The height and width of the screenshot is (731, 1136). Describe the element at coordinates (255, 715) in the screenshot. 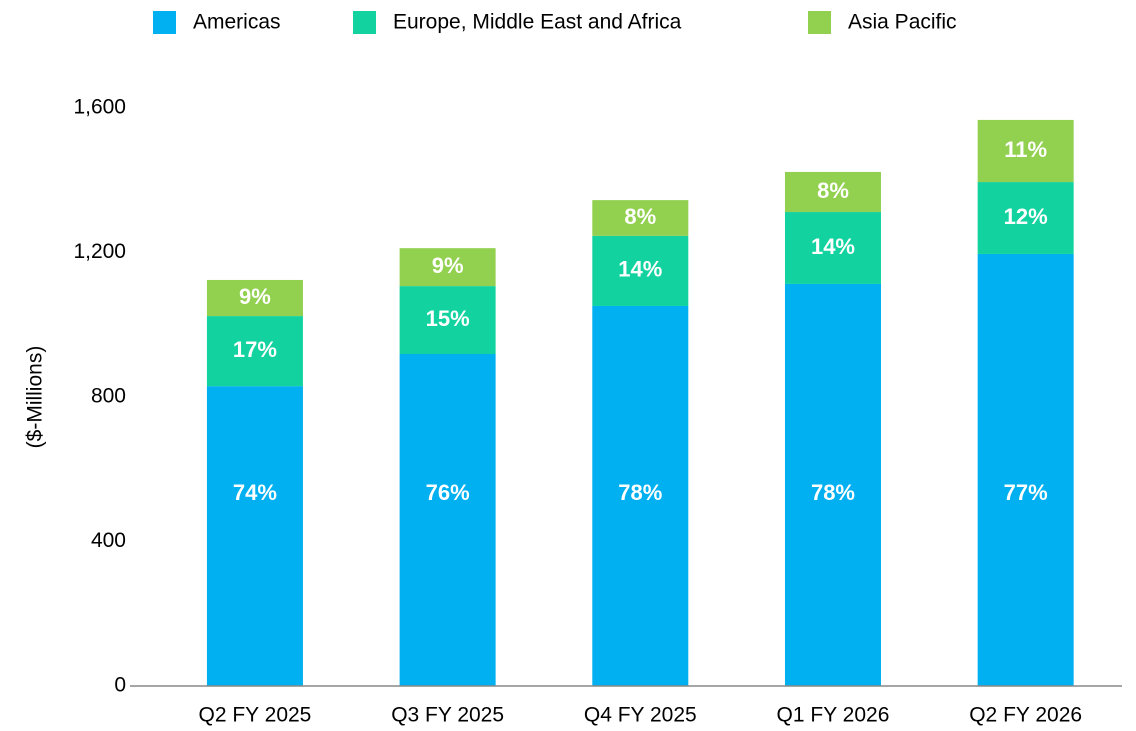

I see `x-tick-label: Q2 FY 2025` at that location.